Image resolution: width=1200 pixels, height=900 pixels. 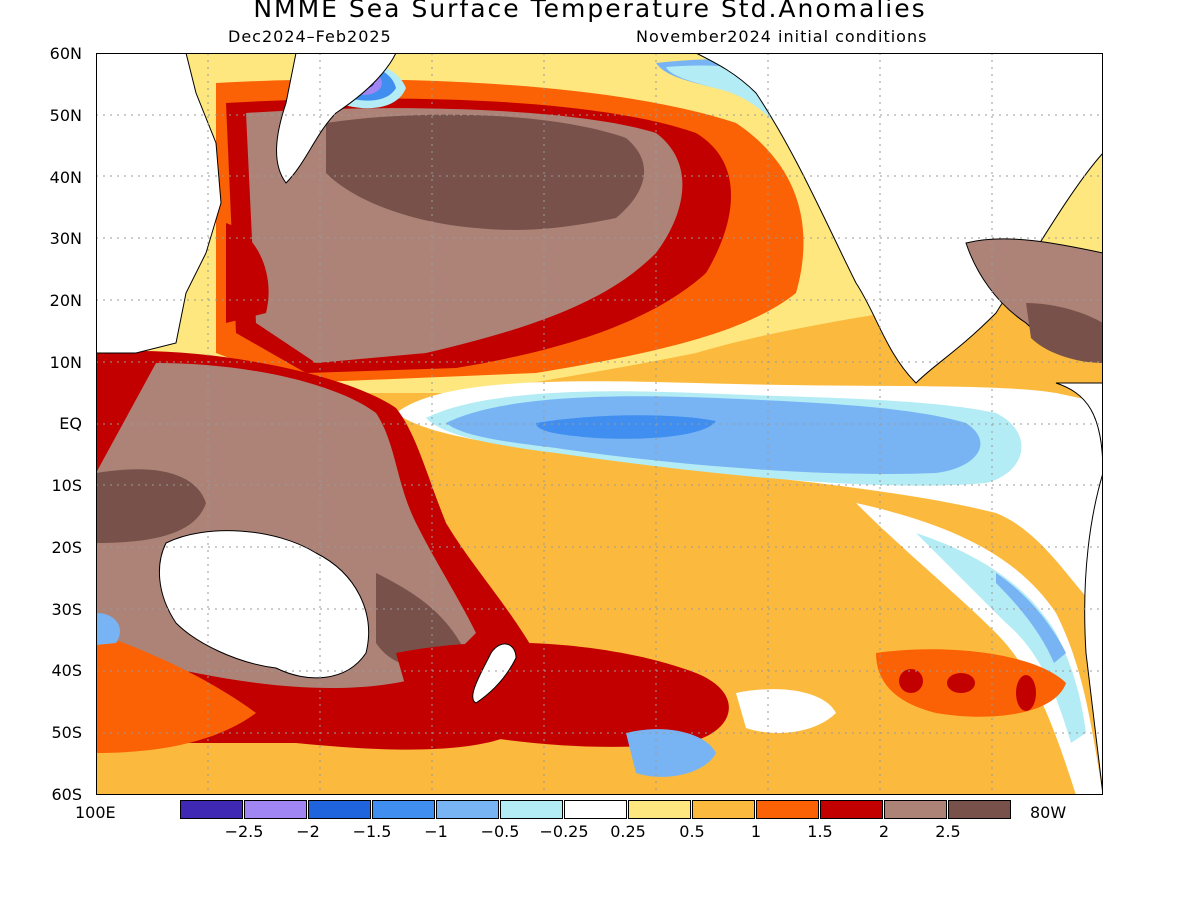 I want to click on lat-label-10n: 10N, so click(x=65, y=362).